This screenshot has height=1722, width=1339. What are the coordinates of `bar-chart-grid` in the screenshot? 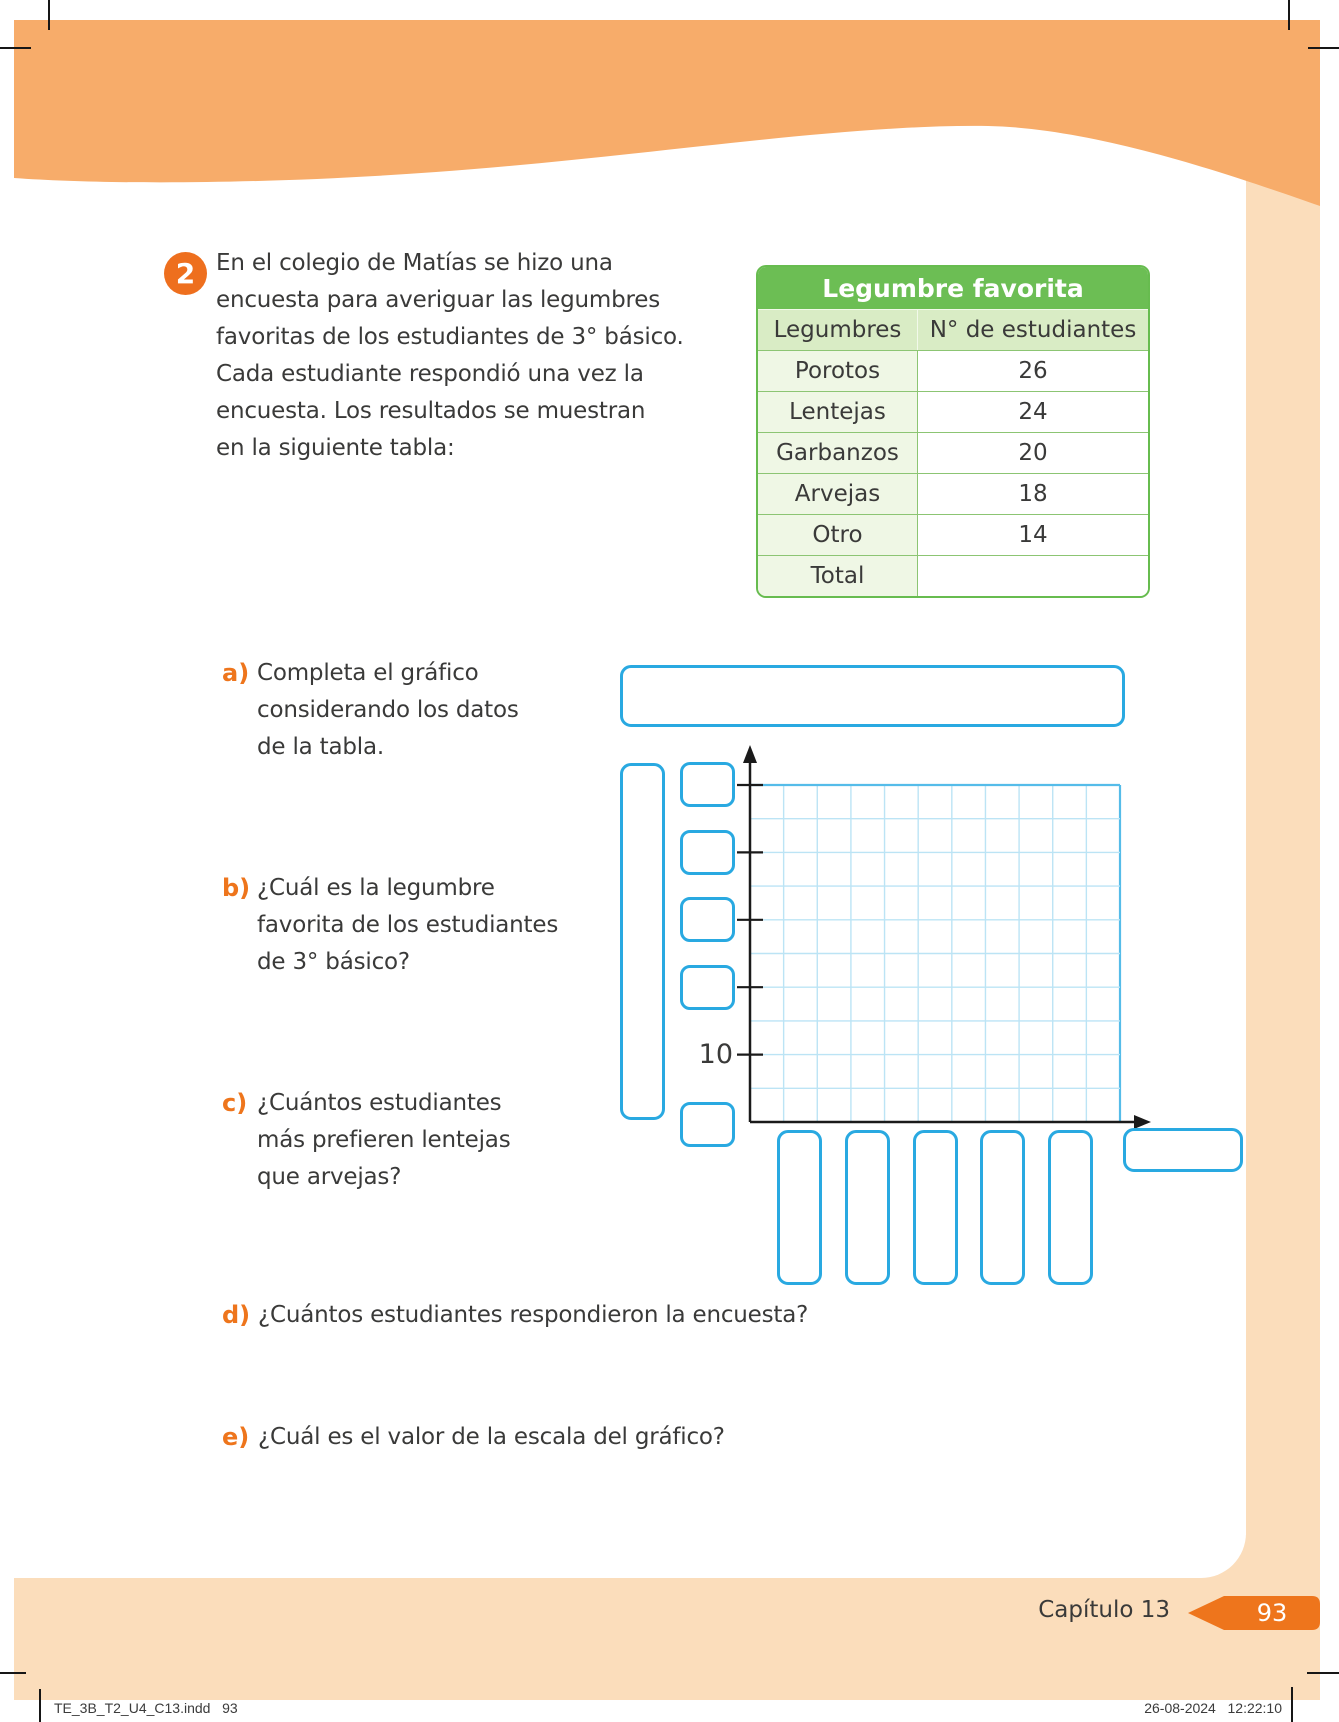 It's located at (944, 937).